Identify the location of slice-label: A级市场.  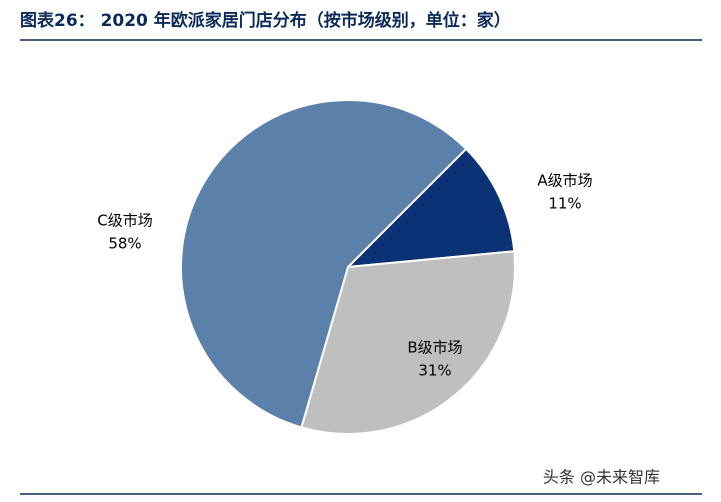
(564, 181).